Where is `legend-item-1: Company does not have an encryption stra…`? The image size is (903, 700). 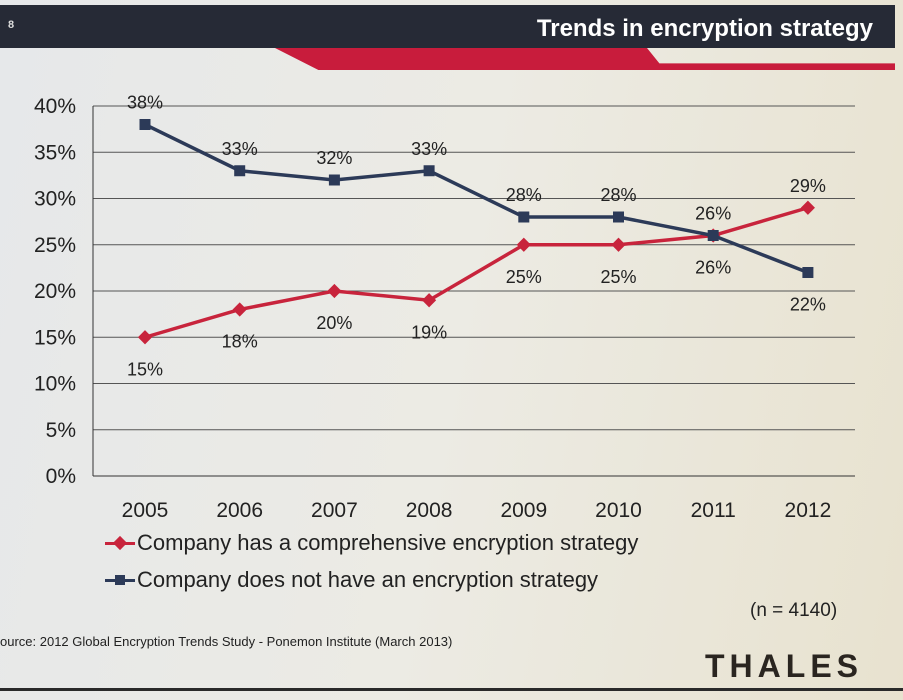
legend-item-1: Company does not have an encryption stra… is located at coordinates (351, 580).